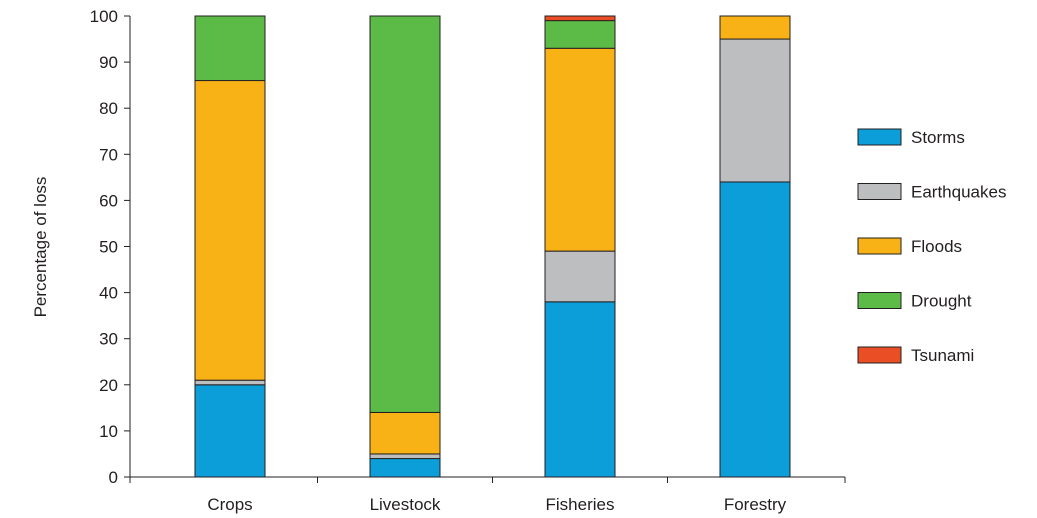  Describe the element at coordinates (879, 137) in the screenshot. I see `legend-swatch-storms` at that location.